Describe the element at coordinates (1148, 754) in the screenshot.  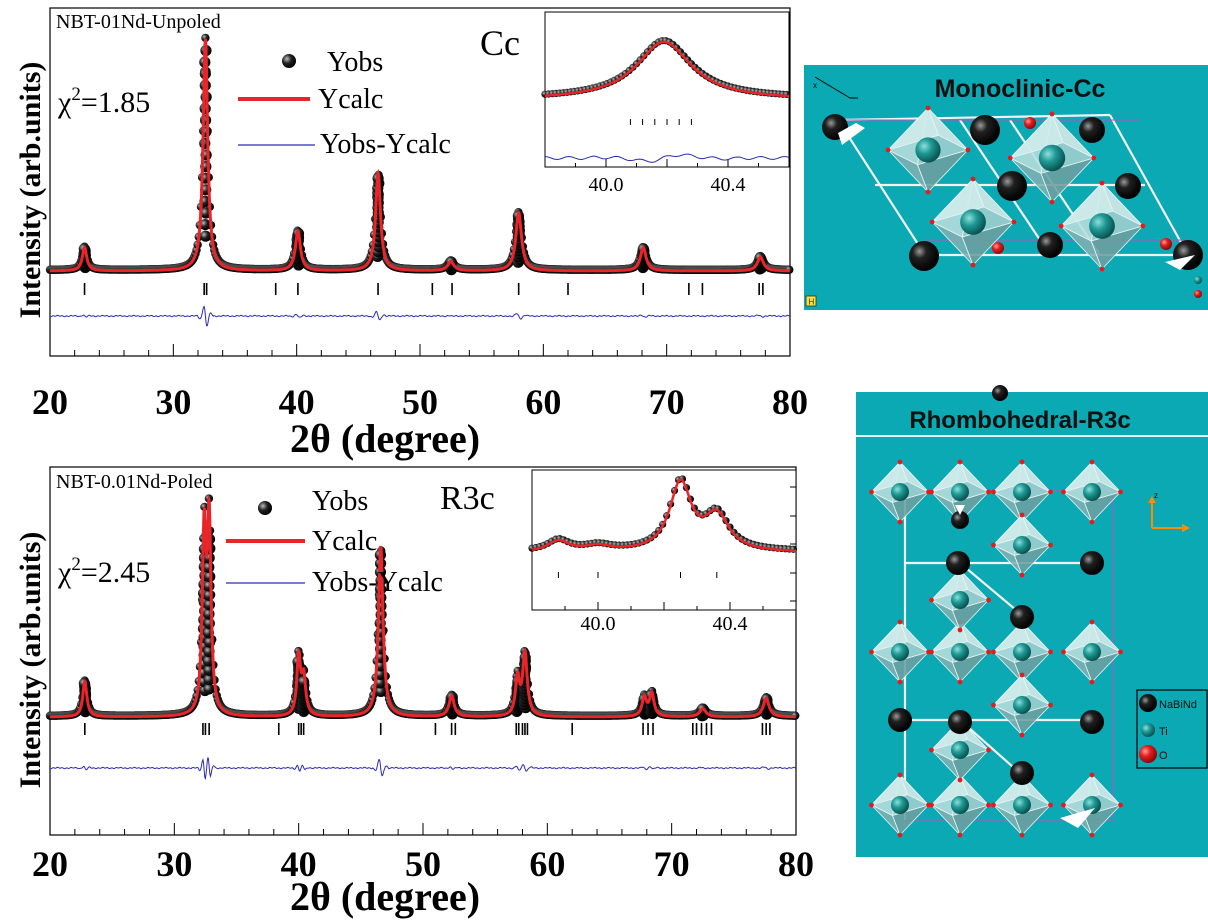
I see `atom-legend-o-marker` at that location.